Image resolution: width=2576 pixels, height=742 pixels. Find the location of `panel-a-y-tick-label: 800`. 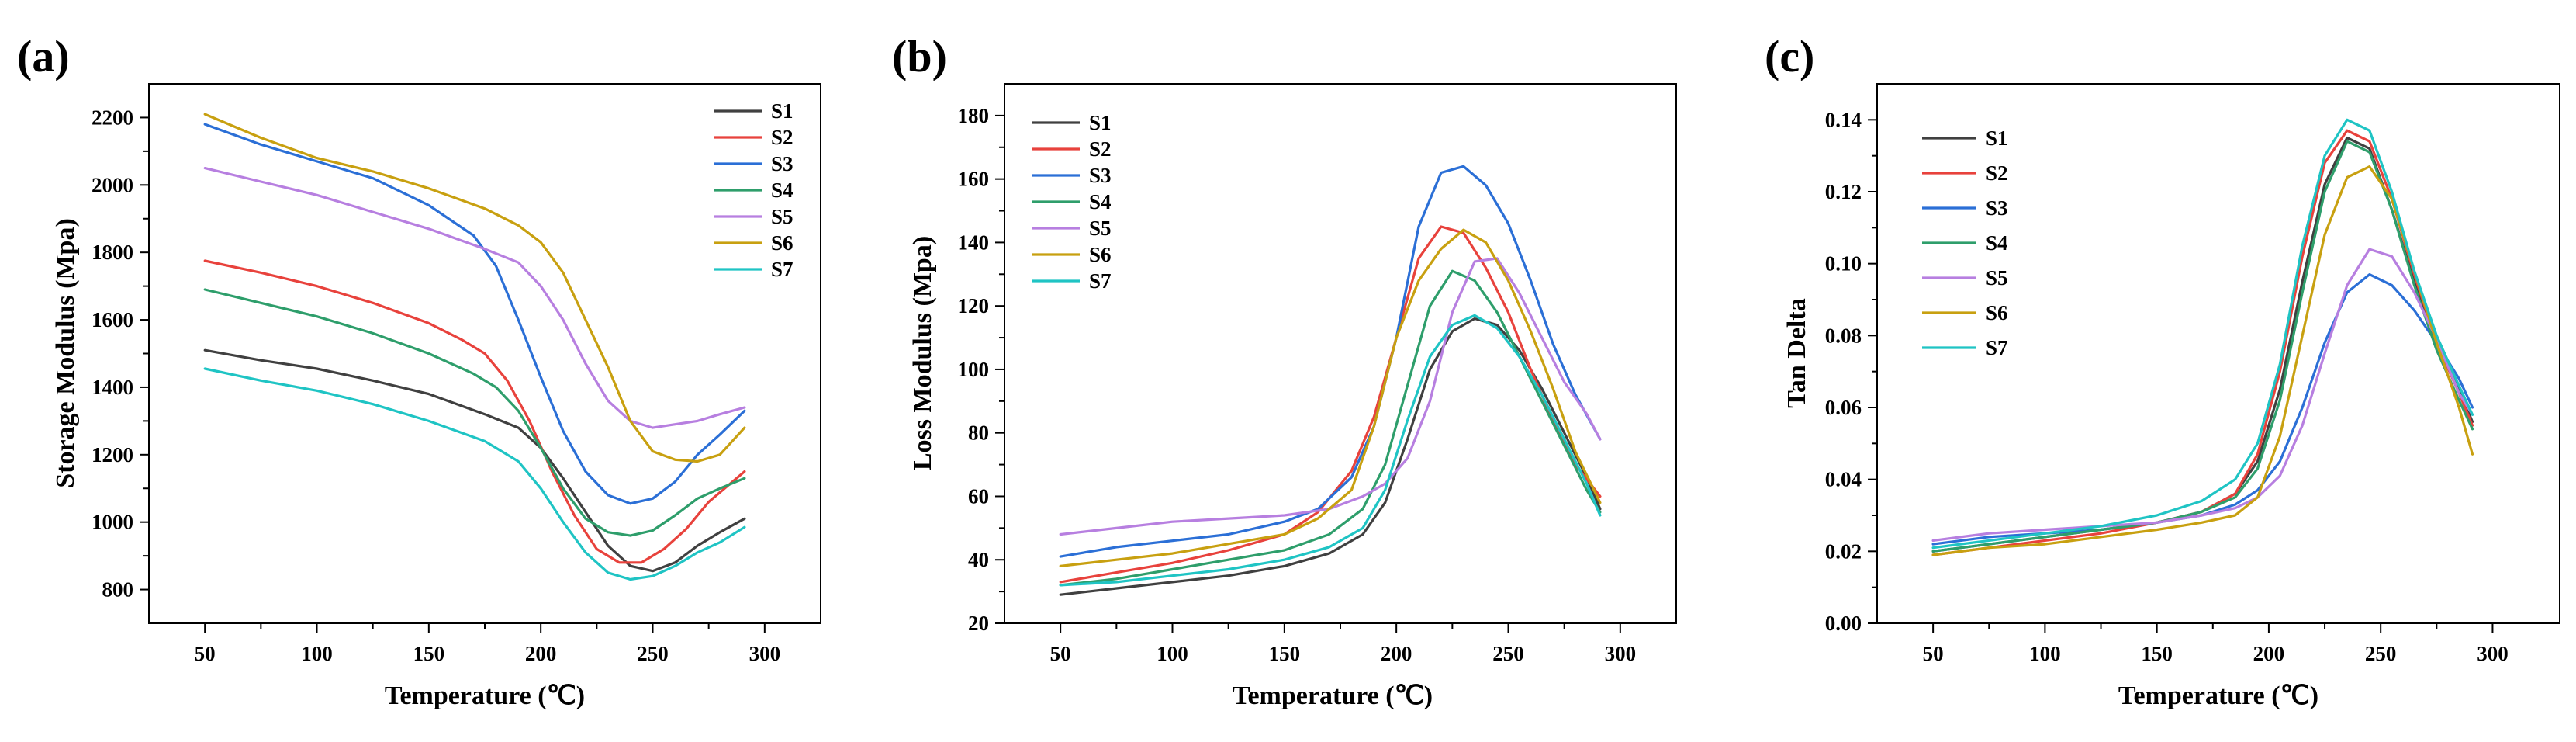

panel-a-y-tick-label: 800 is located at coordinates (118, 590).